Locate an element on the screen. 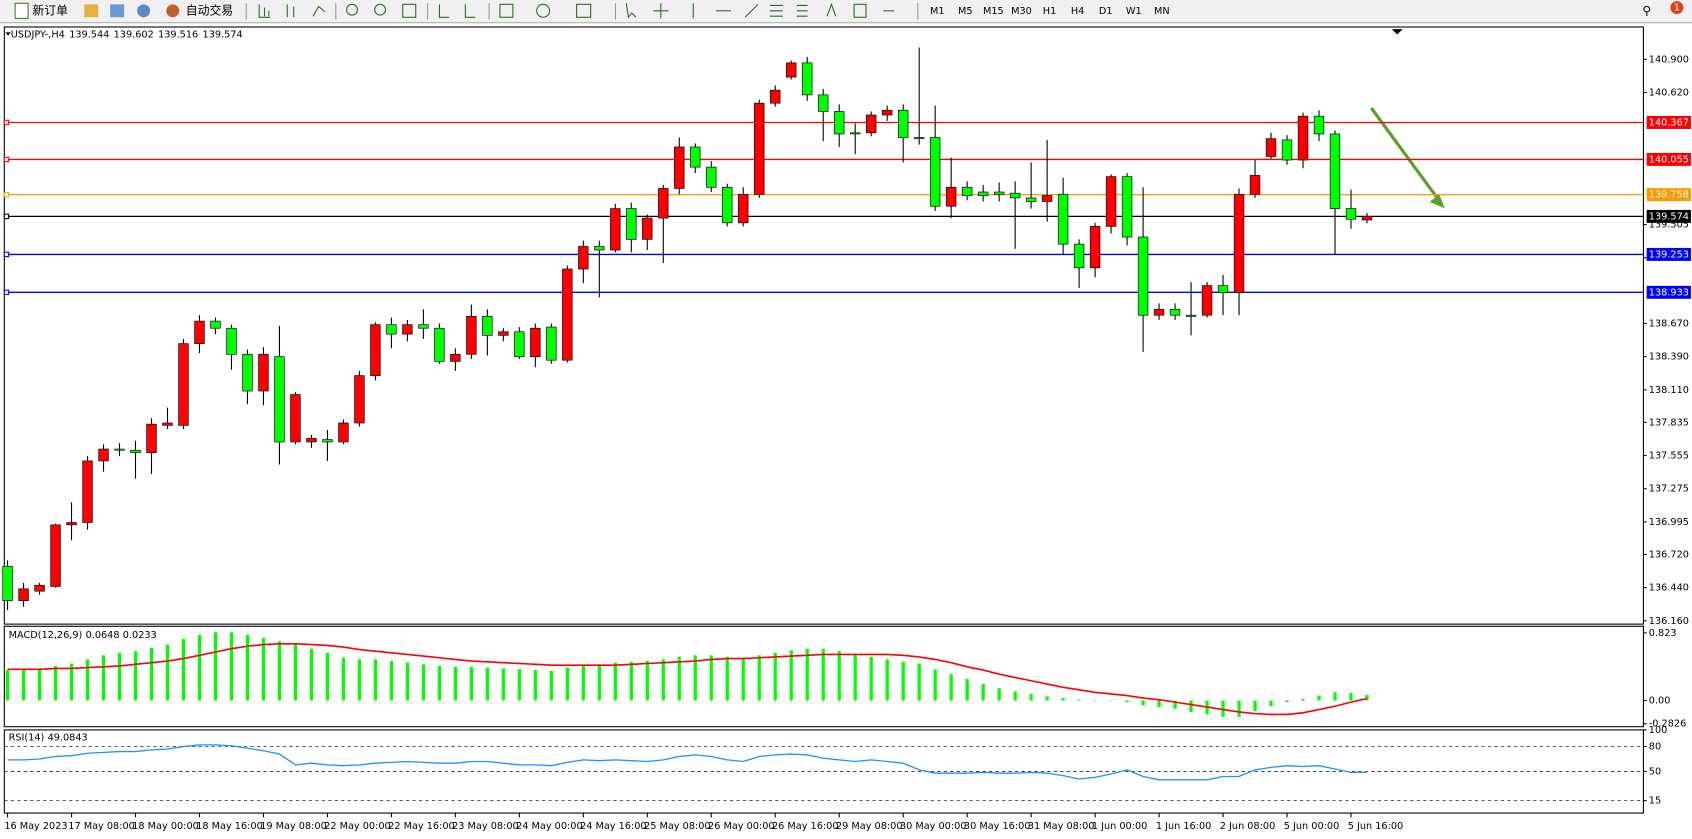  timeframe-button: H4 is located at coordinates (1077, 11).